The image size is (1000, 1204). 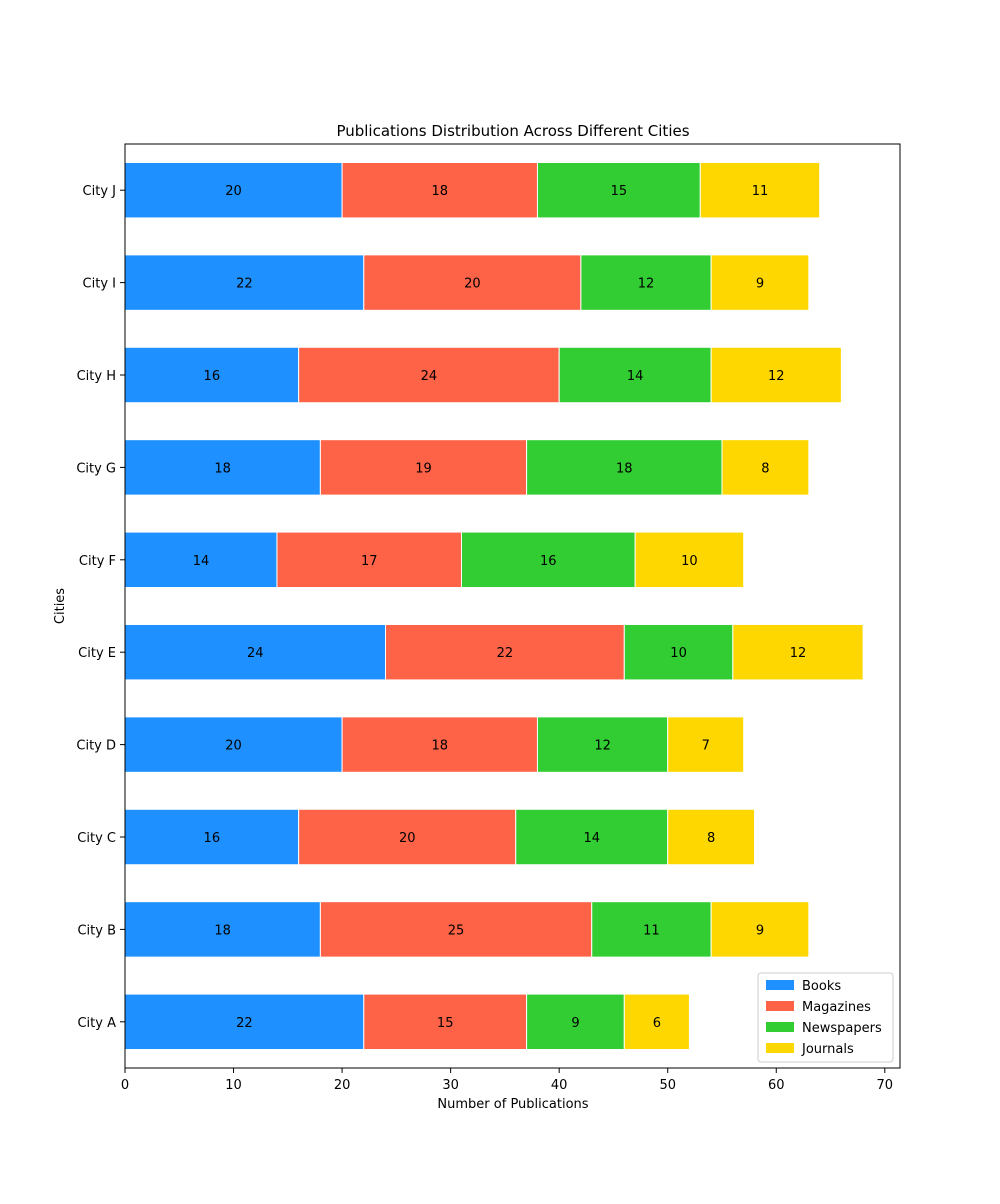 I want to click on bar-value-label: 25, so click(x=456, y=930).